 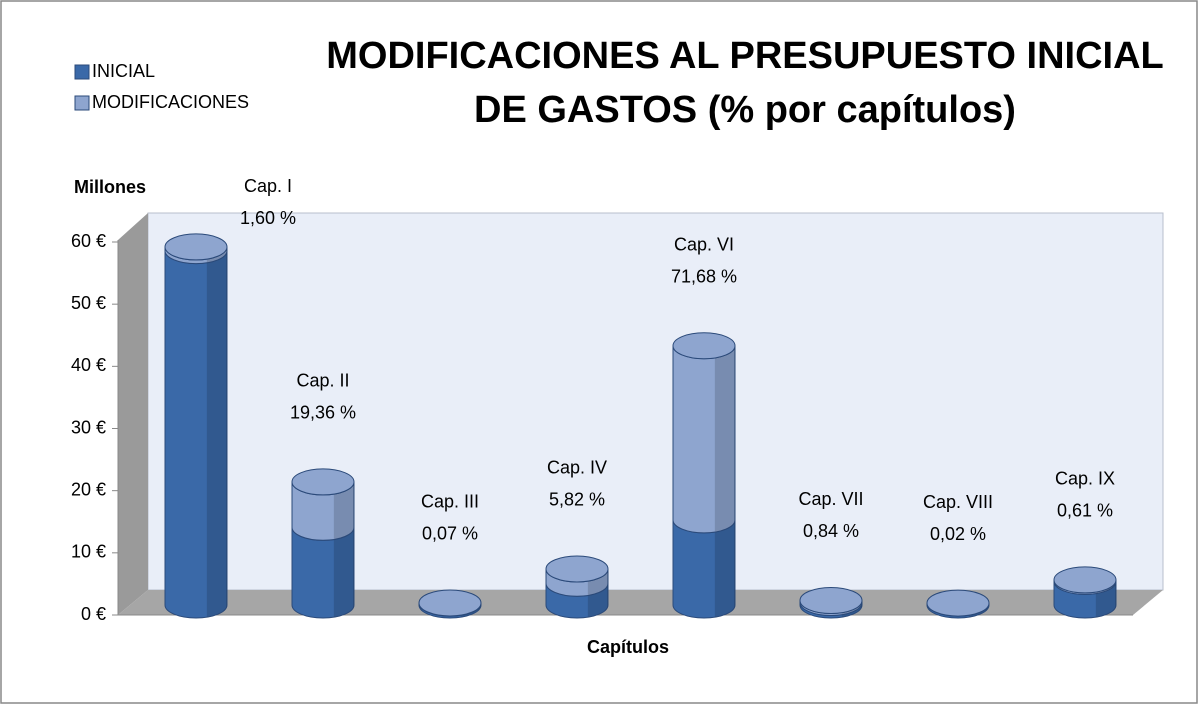 What do you see at coordinates (958, 502) in the screenshot?
I see `category-label: Cap. VIII` at bounding box center [958, 502].